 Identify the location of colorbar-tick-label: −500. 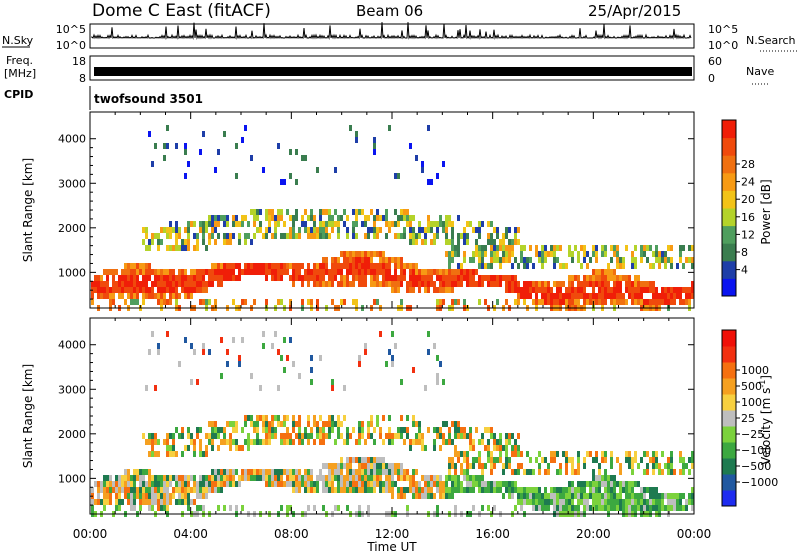
(756, 466).